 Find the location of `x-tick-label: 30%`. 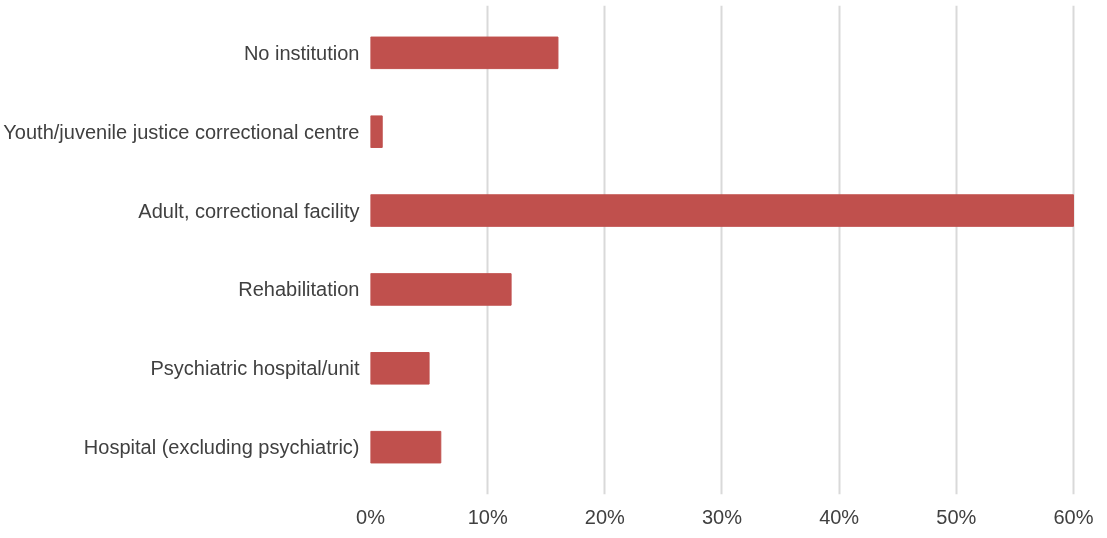

x-tick-label: 30% is located at coordinates (722, 516).